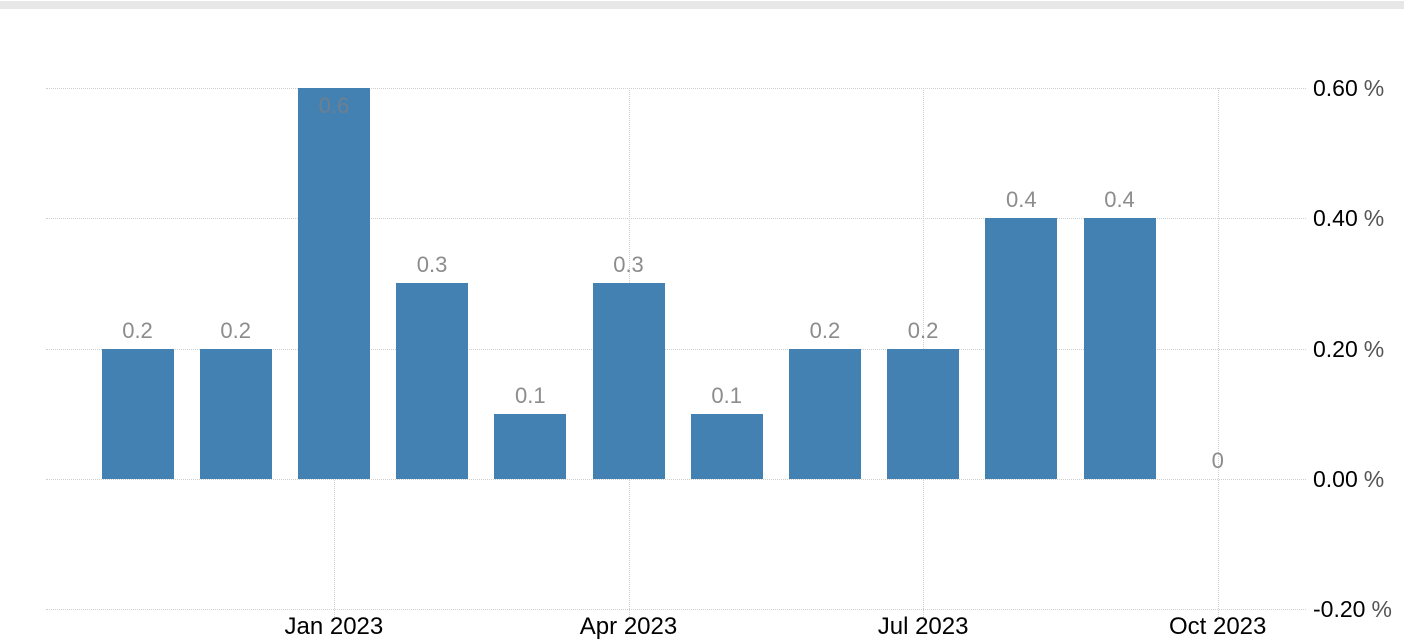  I want to click on y-axis-tick-label: 0.20%, so click(1348, 349).